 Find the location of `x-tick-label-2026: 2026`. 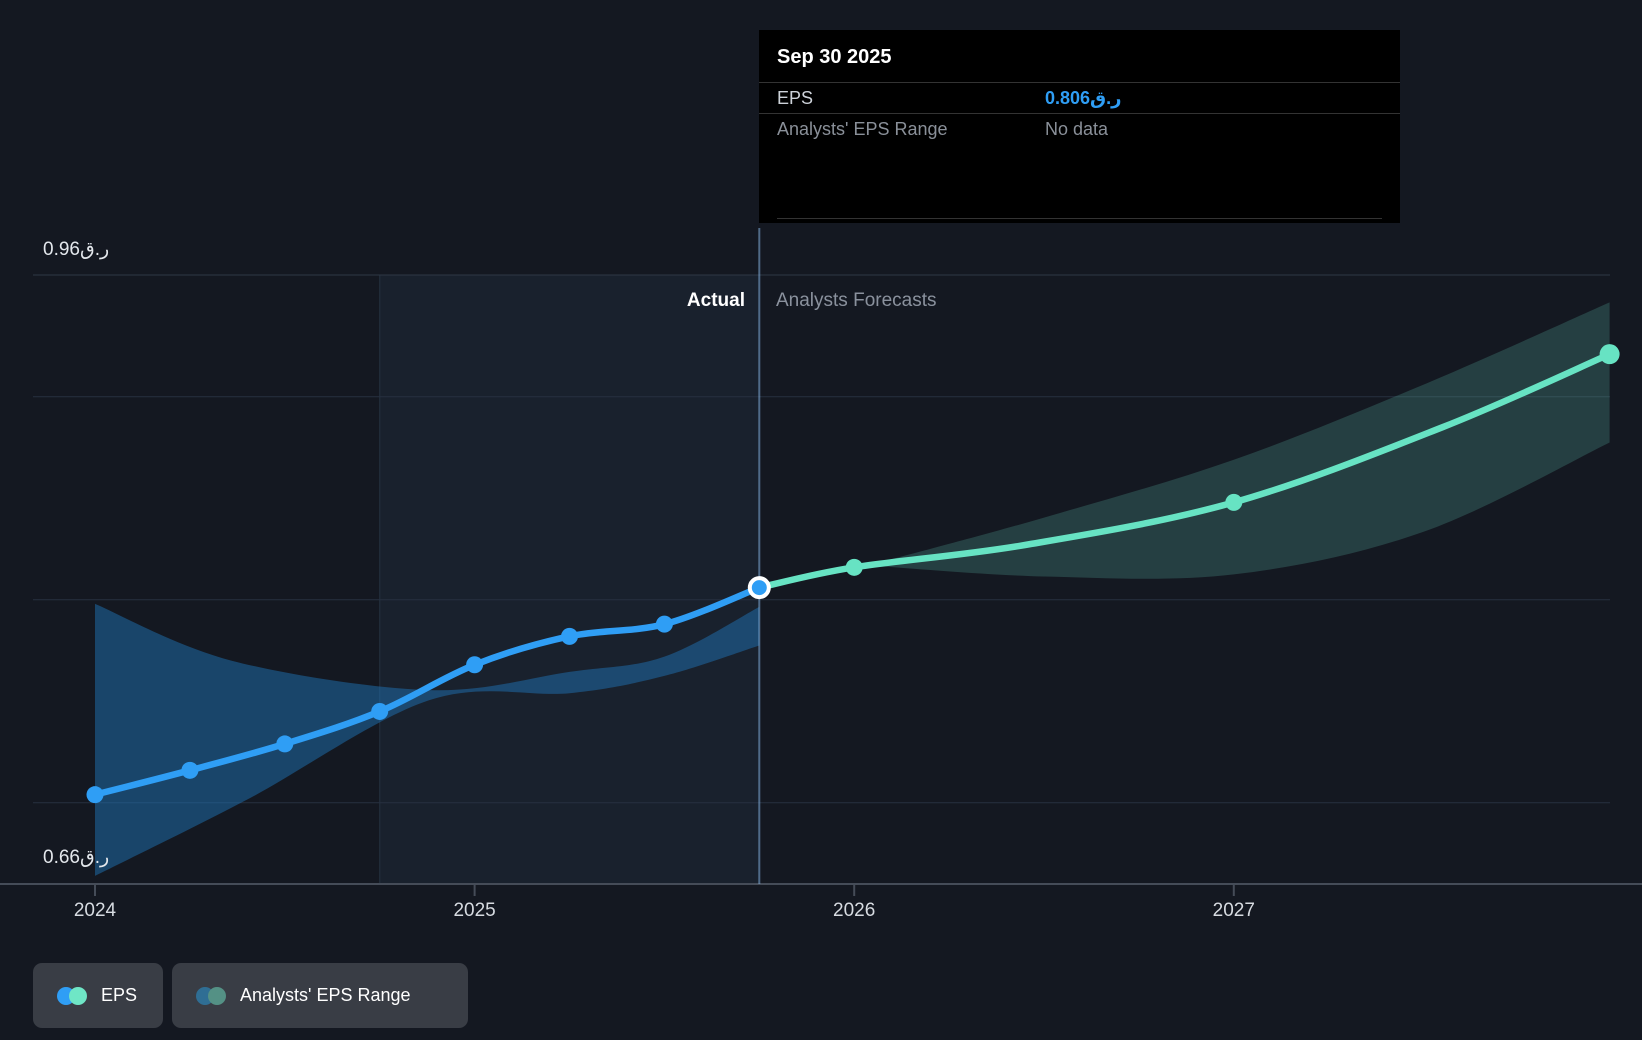

x-tick-label-2026: 2026 is located at coordinates (854, 910).